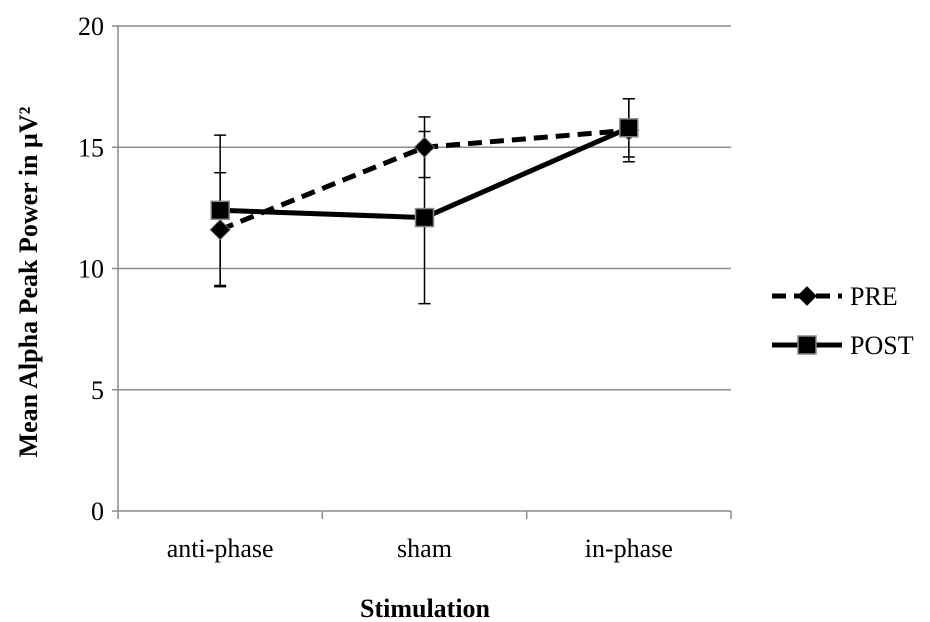 The height and width of the screenshot is (622, 930). I want to click on y-tick-label-0: 0, so click(97, 511).